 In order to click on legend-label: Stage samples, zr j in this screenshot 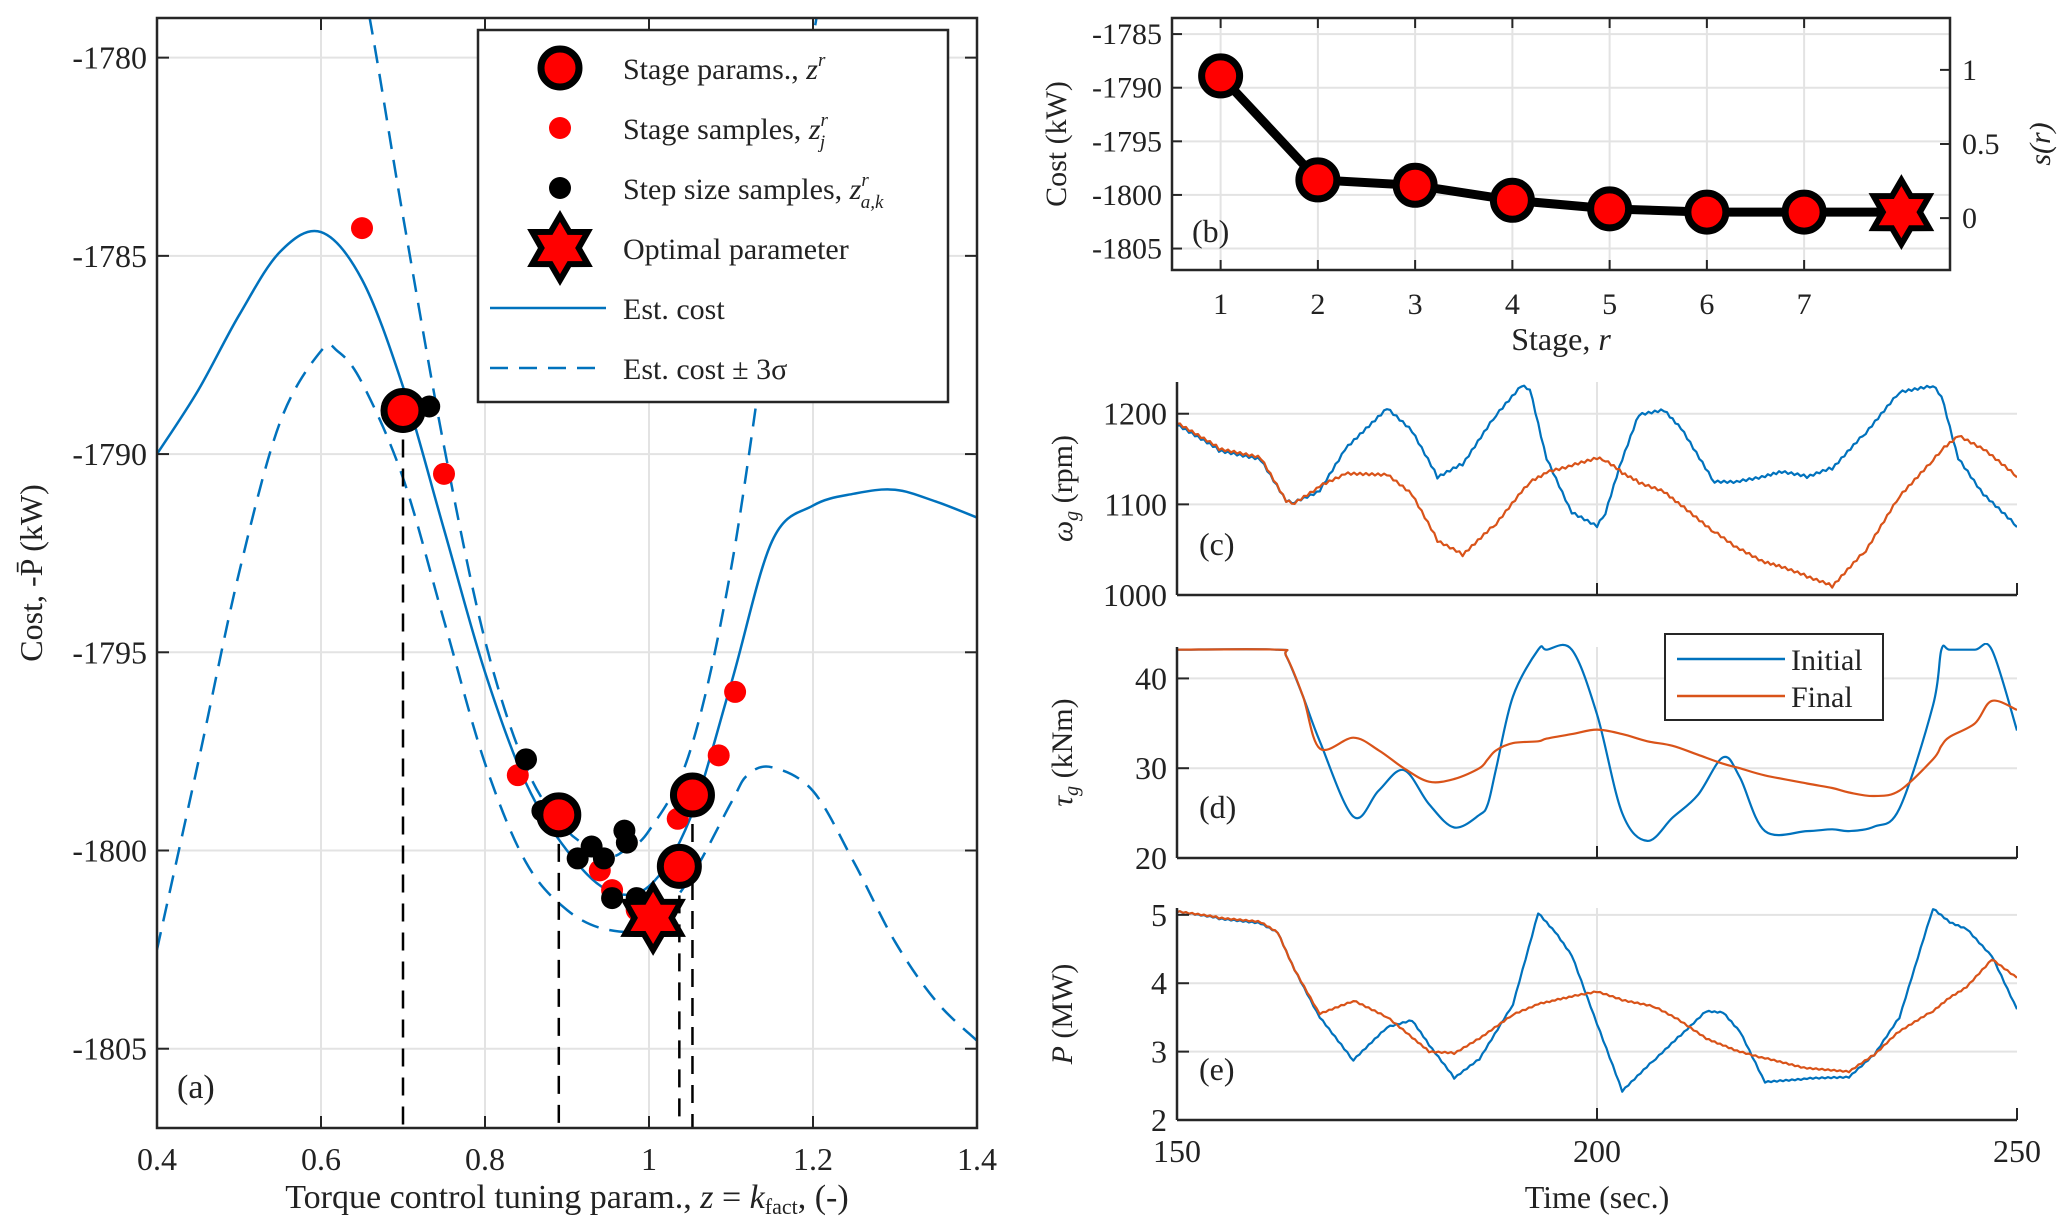, I will do `click(726, 131)`.